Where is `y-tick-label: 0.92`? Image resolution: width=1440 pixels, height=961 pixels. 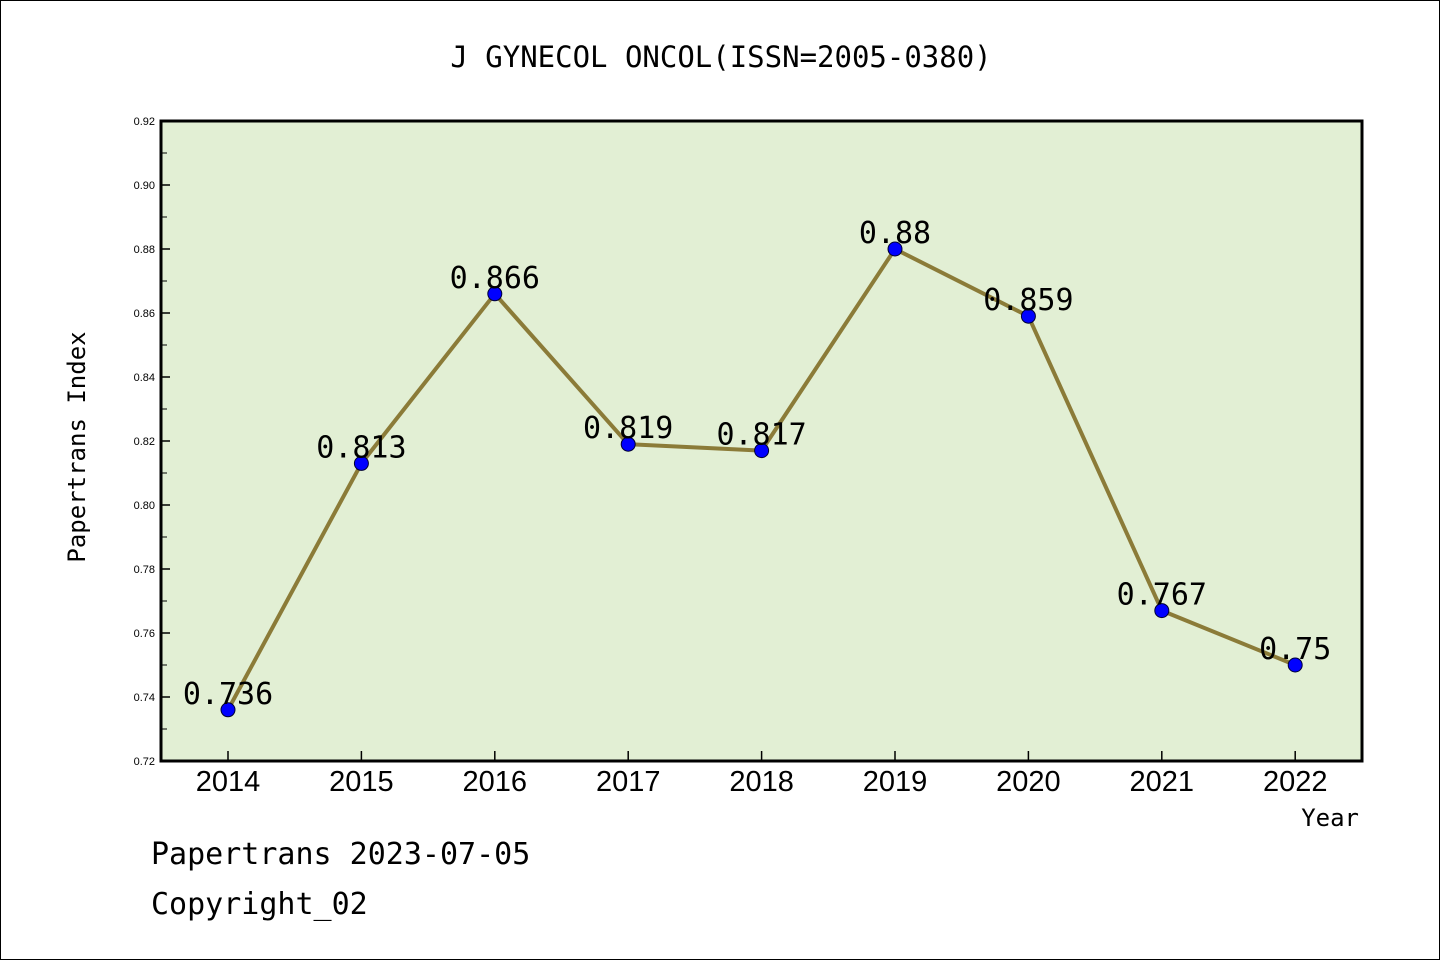
y-tick-label: 0.92 is located at coordinates (144, 122).